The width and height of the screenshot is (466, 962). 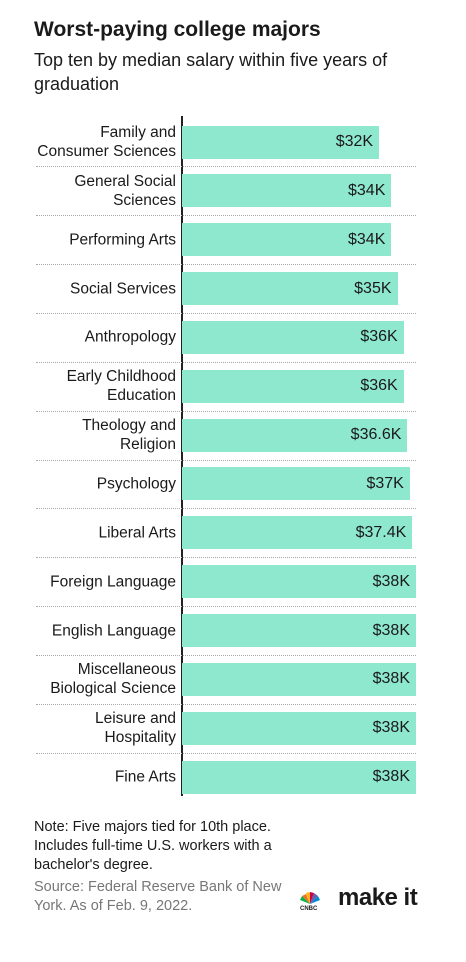 What do you see at coordinates (378, 897) in the screenshot?
I see `logo: make it` at bounding box center [378, 897].